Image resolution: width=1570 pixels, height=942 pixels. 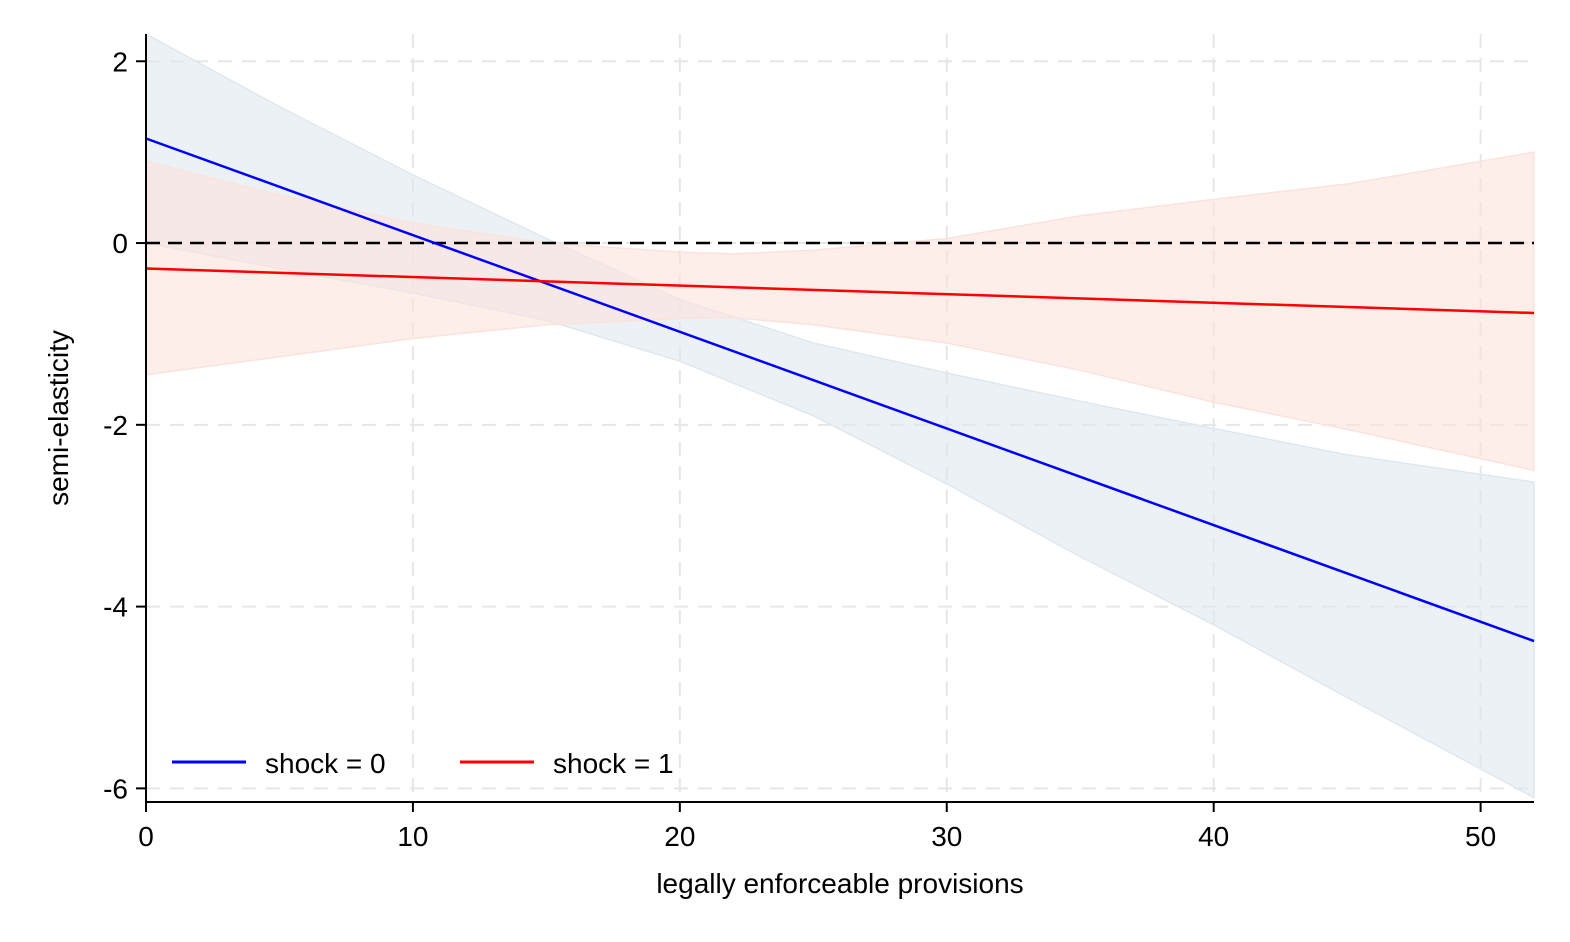 I want to click on y-tick-label-3: -4, so click(x=115, y=607).